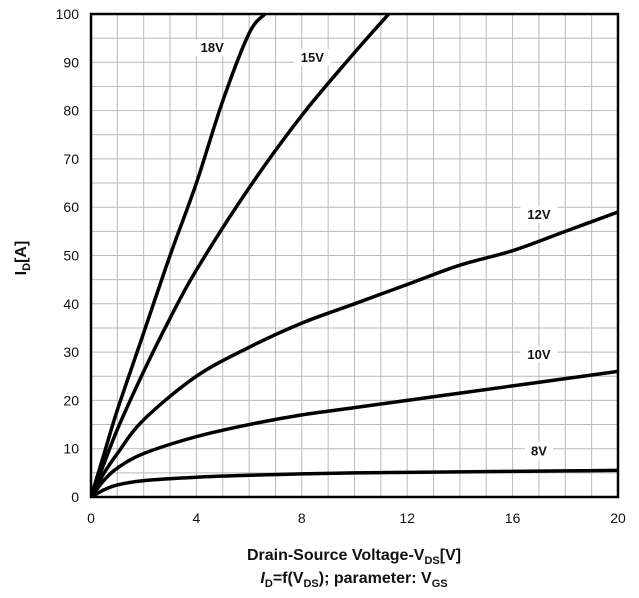 The image size is (639, 598). What do you see at coordinates (75, 497) in the screenshot?
I see `y-tick-label: 0` at bounding box center [75, 497].